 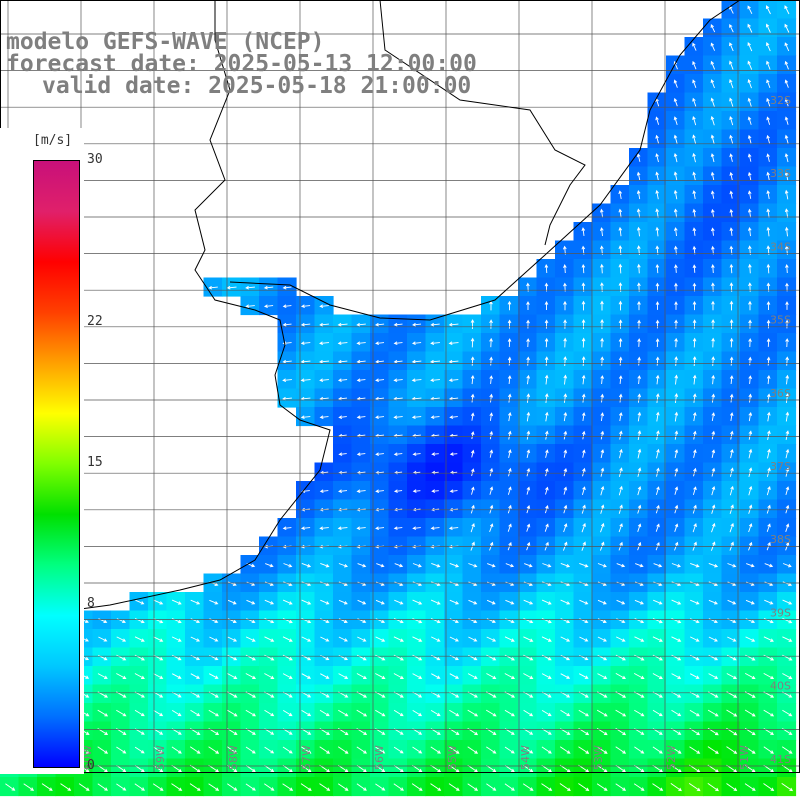 I want to click on title-forecast-date: forecast date: 2025-05-13 12:00:00, so click(x=241, y=64).